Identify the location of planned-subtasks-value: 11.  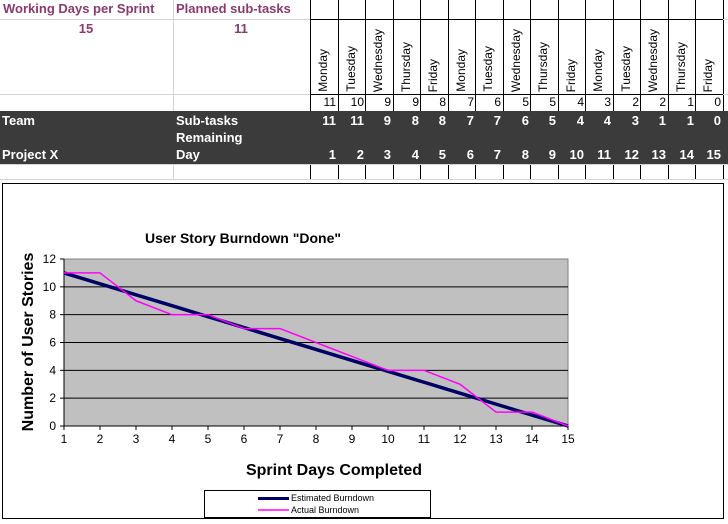
(241, 28).